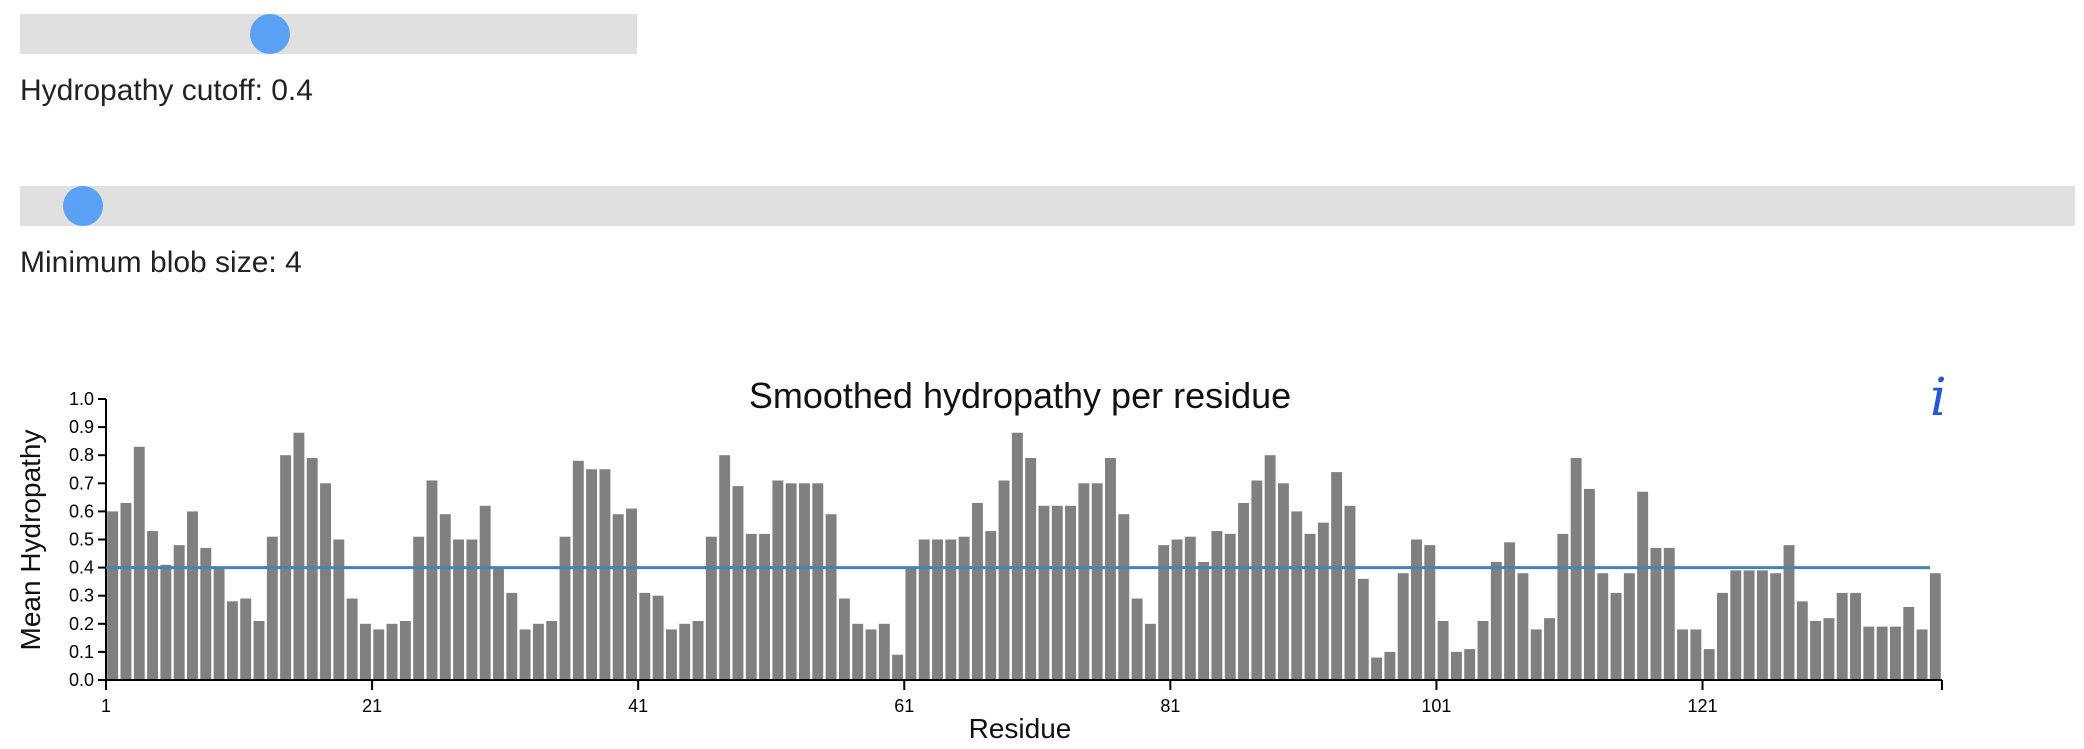 This screenshot has height=749, width=2084. I want to click on y-tick-label: 0.7, so click(81, 483).